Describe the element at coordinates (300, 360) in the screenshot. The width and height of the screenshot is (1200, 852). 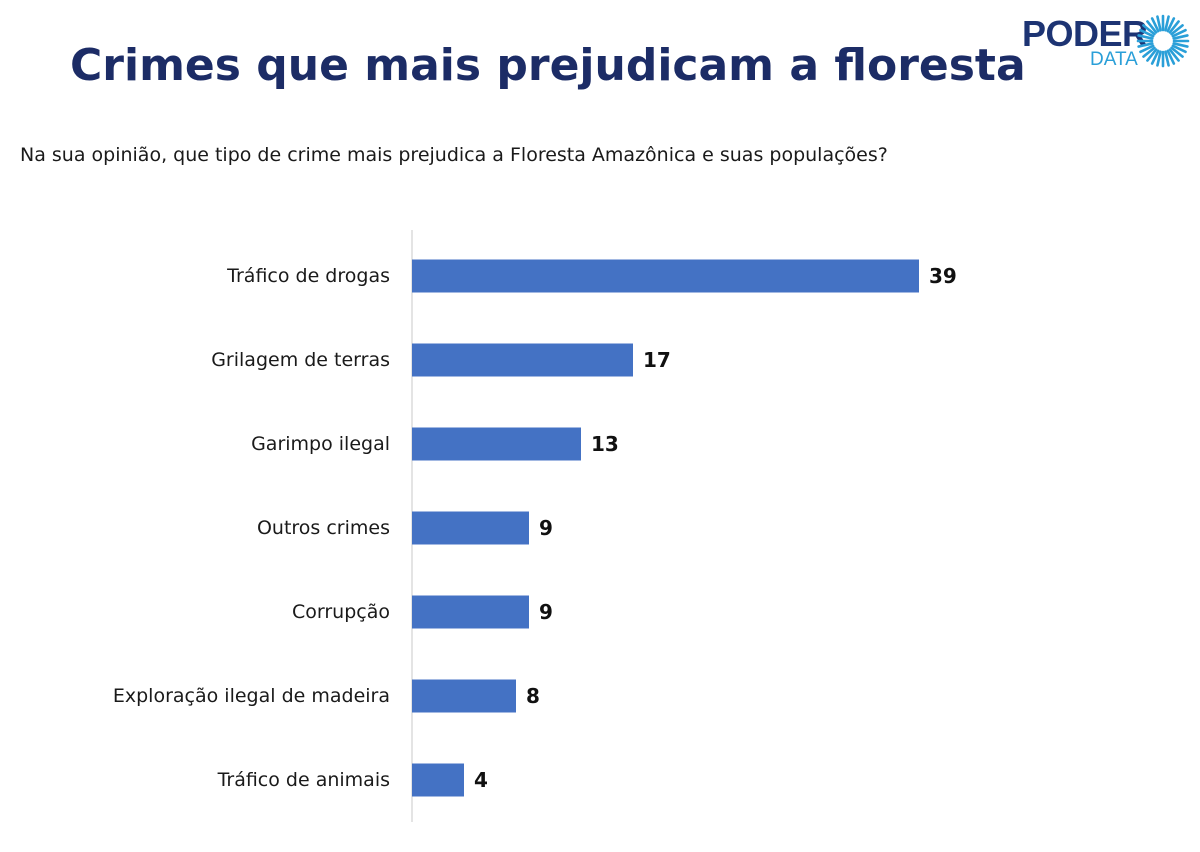
I see `category-label: Grilagem de terras` at that location.